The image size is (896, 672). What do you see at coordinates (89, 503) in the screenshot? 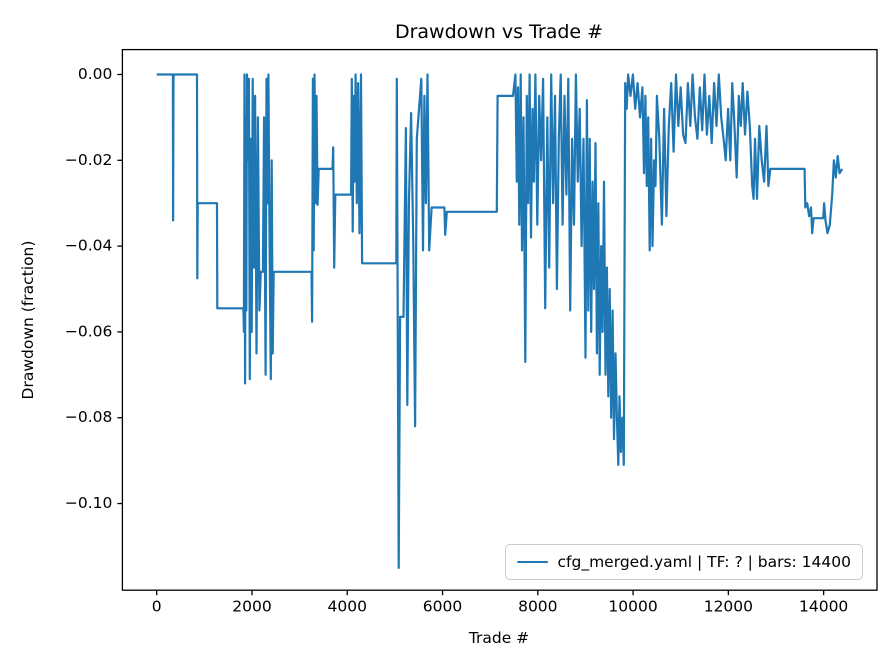
I see `y-tick-label: −0.10` at bounding box center [89, 503].